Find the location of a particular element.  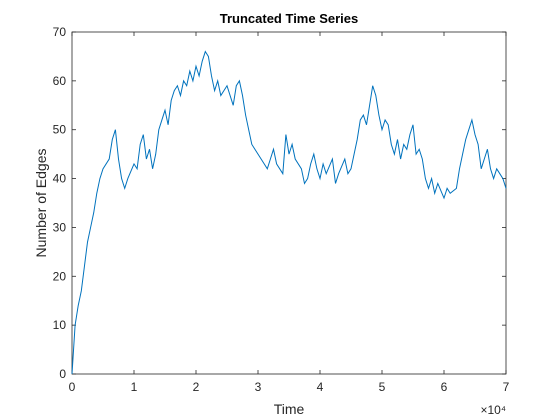

y-tick-label: 10 is located at coordinates (60, 325).